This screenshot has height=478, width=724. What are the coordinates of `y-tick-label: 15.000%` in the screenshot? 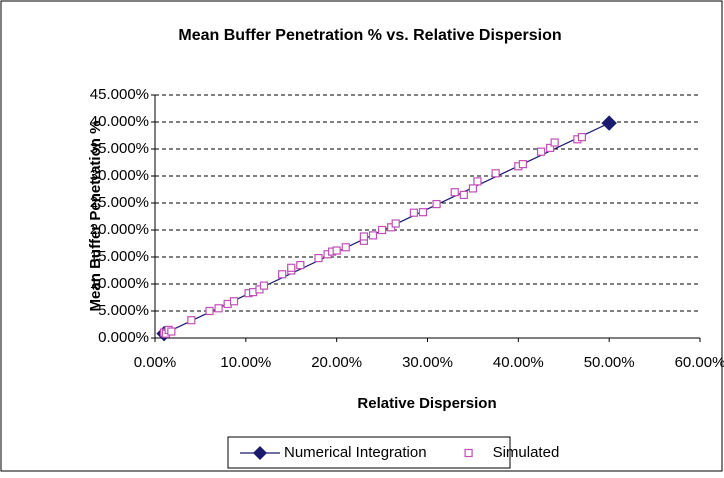 It's located at (119, 256).